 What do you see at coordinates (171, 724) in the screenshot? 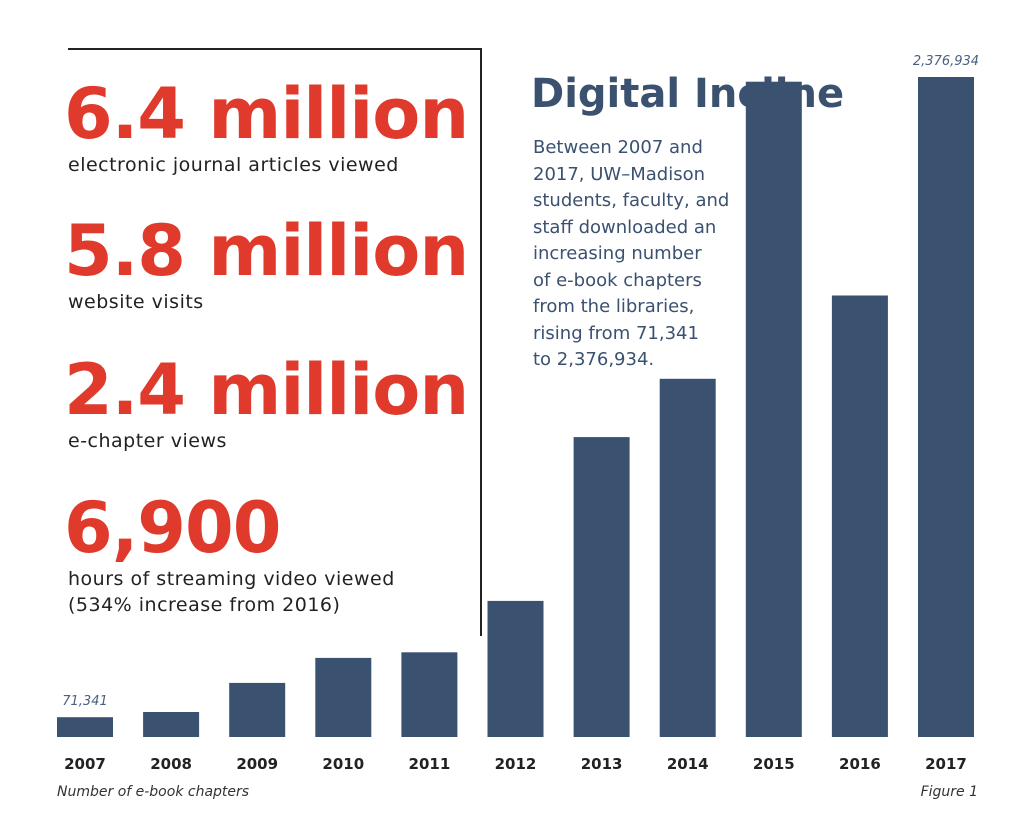
I see `bar-2008` at bounding box center [171, 724].